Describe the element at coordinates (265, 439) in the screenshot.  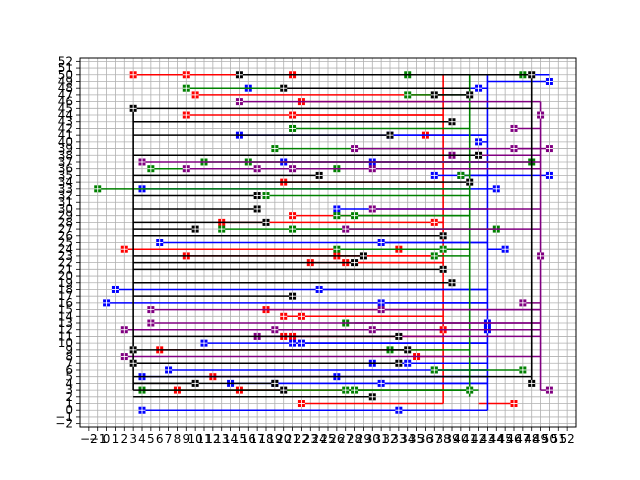
I see `x-tick-label: 18` at that location.